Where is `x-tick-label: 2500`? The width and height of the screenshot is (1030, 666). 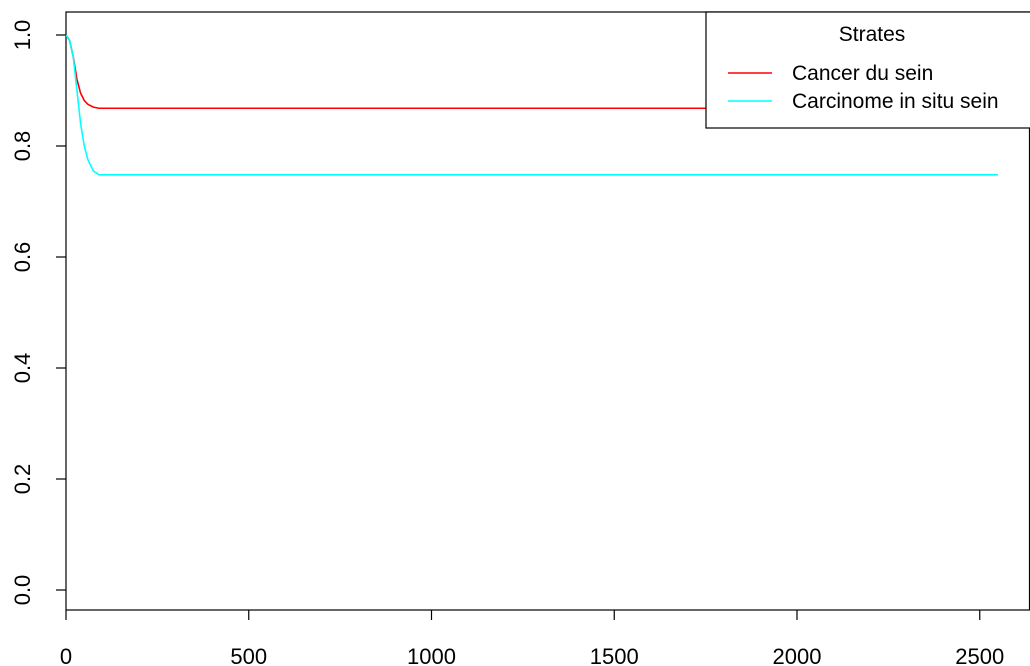 x-tick-label: 2500 is located at coordinates (979, 655).